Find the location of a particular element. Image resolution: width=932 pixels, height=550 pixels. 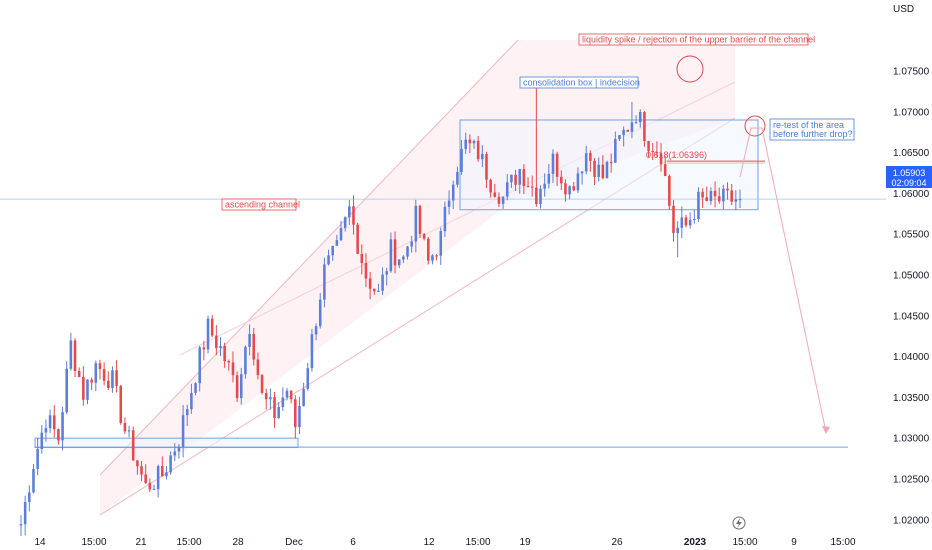

time-tick-label: 26 is located at coordinates (617, 542).